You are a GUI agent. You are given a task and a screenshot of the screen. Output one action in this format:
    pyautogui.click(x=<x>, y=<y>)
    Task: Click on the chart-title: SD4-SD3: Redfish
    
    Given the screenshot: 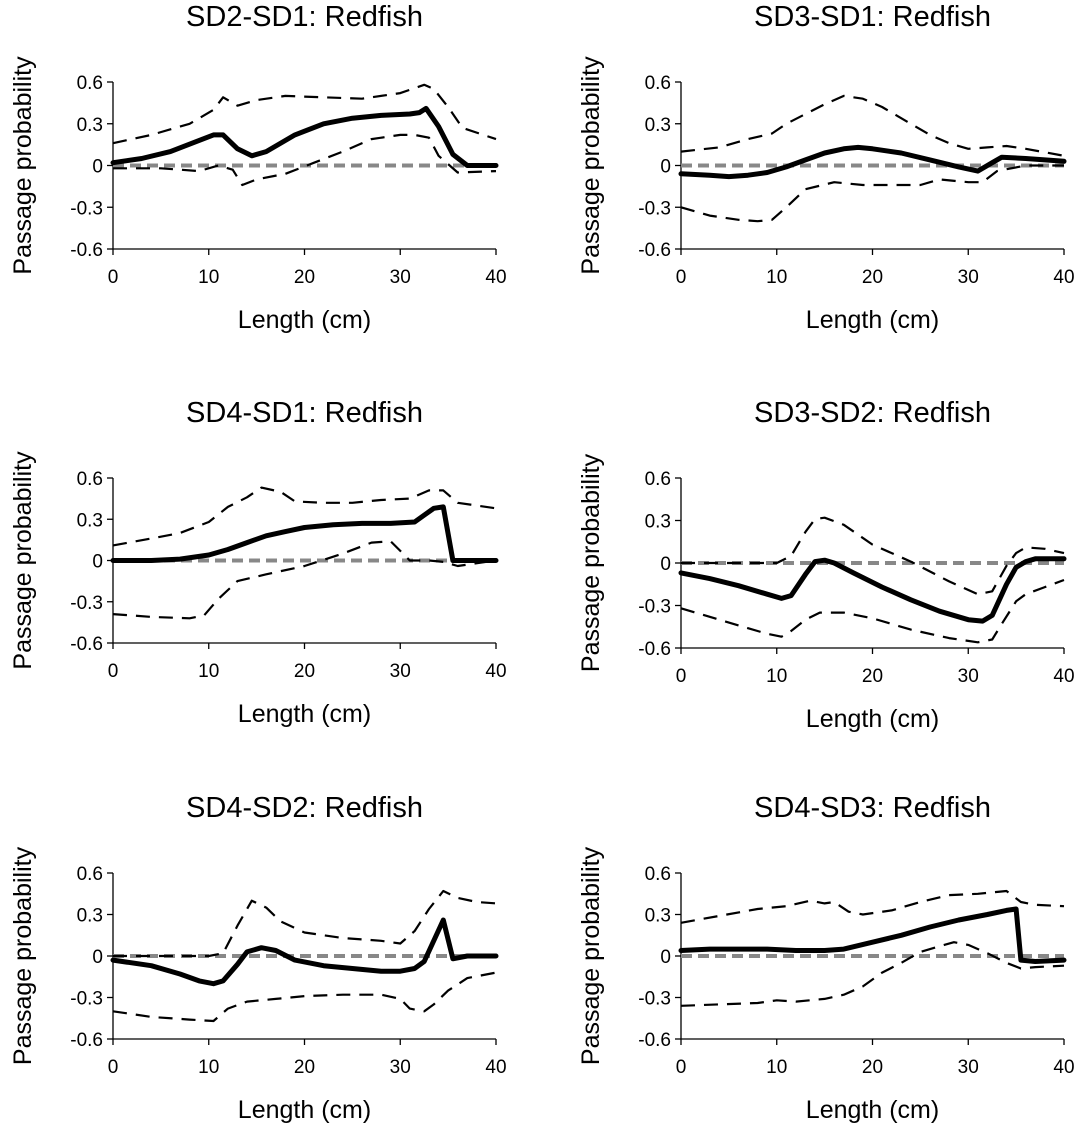 What is the action you would take?
    pyautogui.click(x=872, y=808)
    